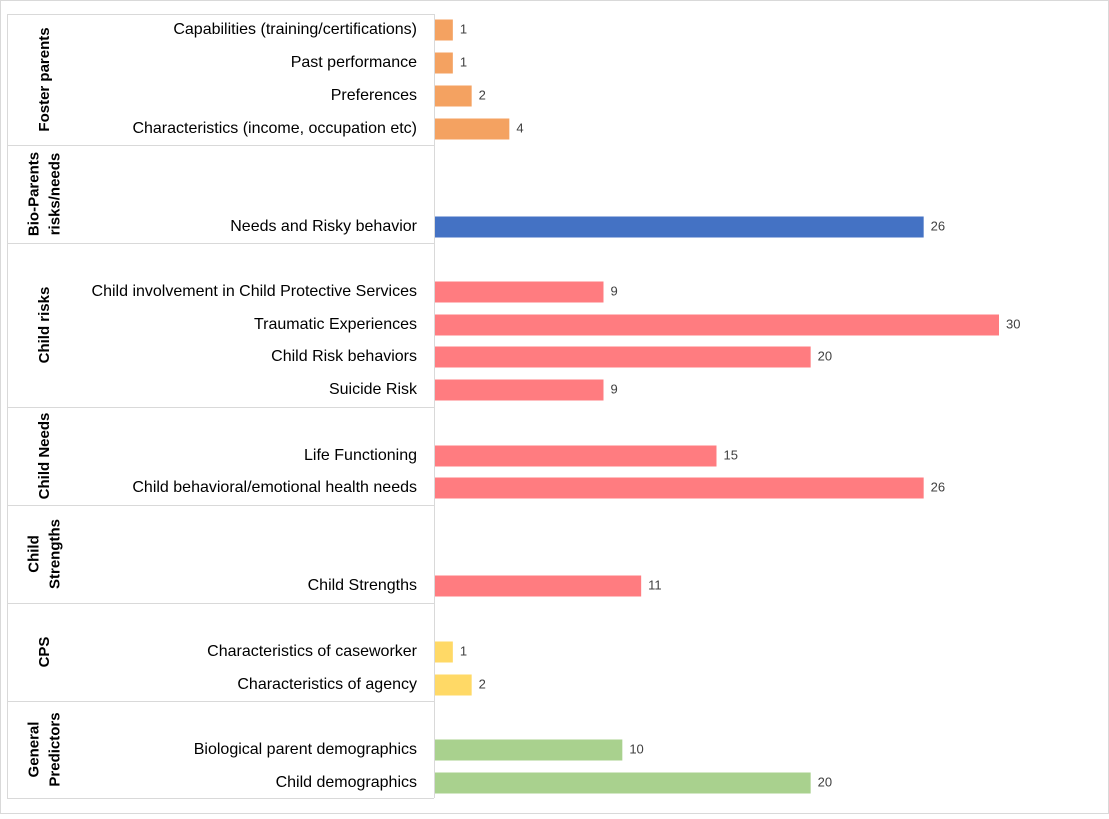 This screenshot has width=1109, height=819. What do you see at coordinates (54, 749) in the screenshot?
I see `group-label: Predictors` at bounding box center [54, 749].